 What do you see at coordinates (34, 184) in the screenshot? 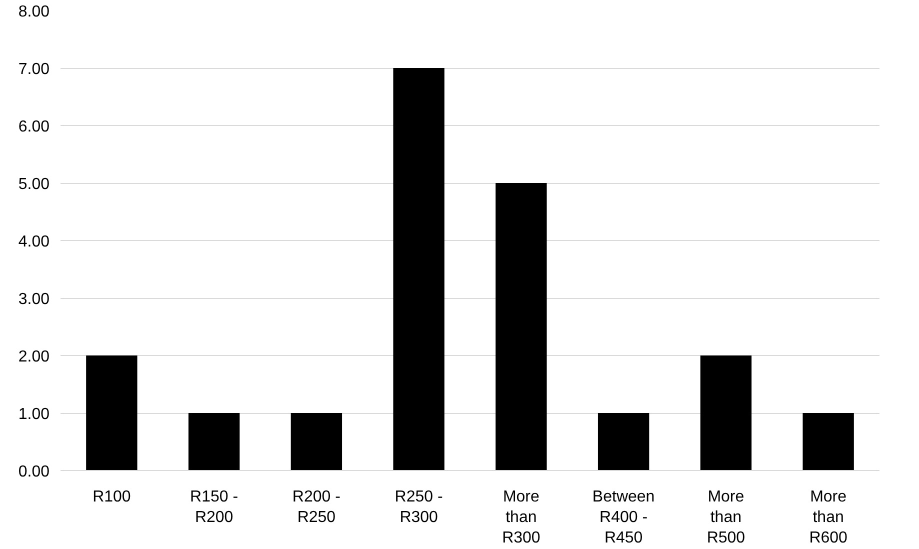
I see `y-tick-label: 5.00` at bounding box center [34, 184].